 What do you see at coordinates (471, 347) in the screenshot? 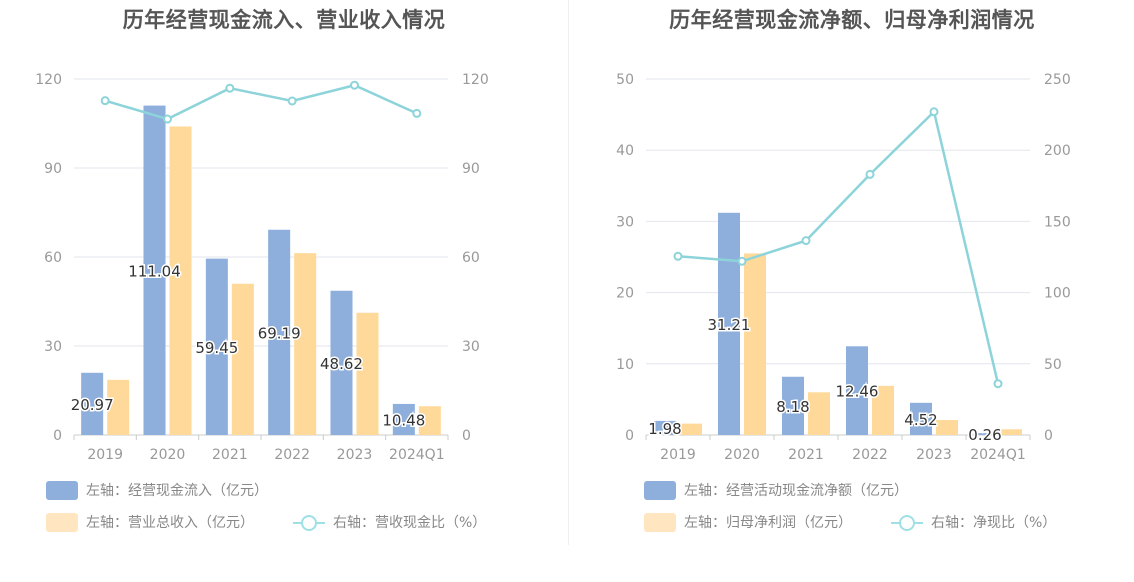
I see `right-axis-tick: 30` at bounding box center [471, 347].